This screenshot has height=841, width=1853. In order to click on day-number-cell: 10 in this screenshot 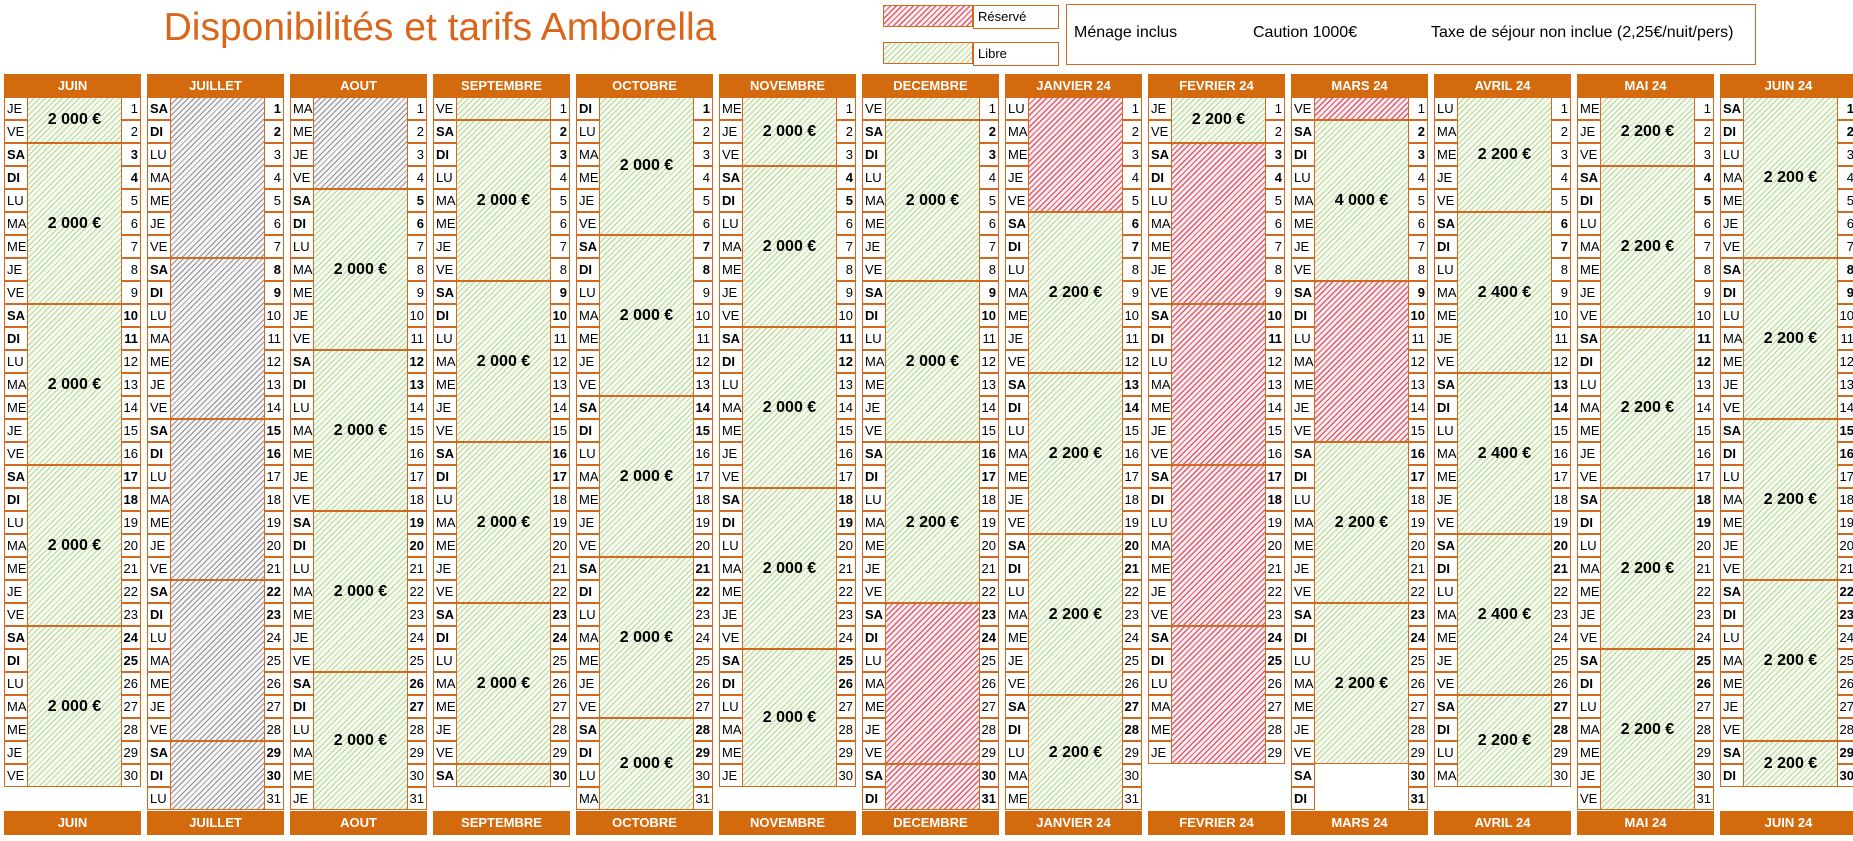, I will do `click(274, 315)`.